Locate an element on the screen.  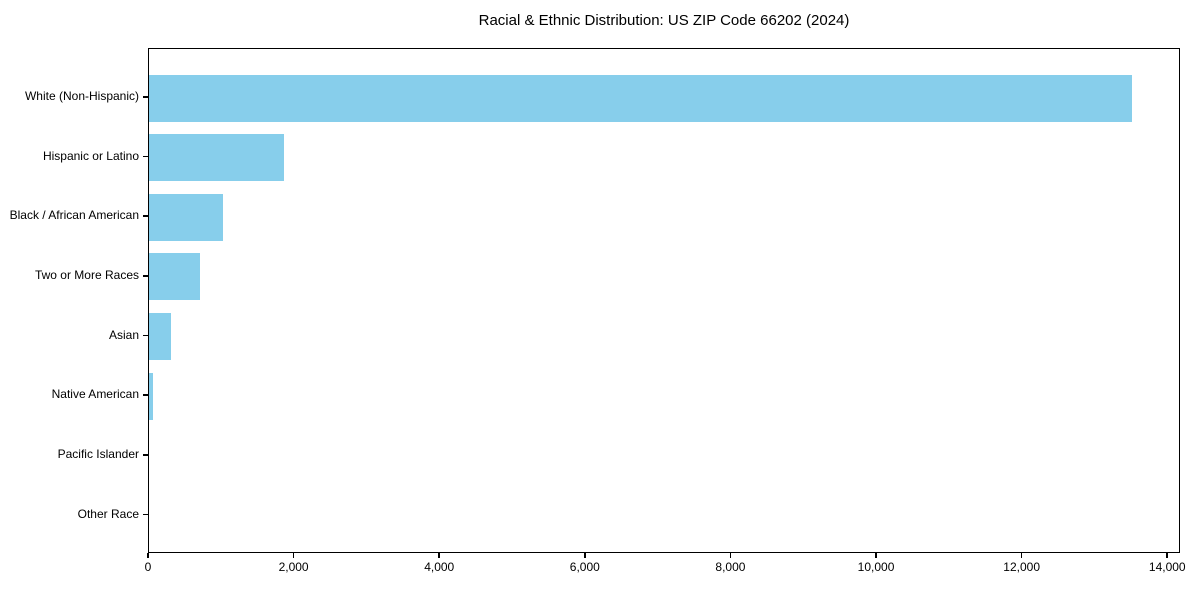
bar-white-non-hispanic is located at coordinates (640, 98).